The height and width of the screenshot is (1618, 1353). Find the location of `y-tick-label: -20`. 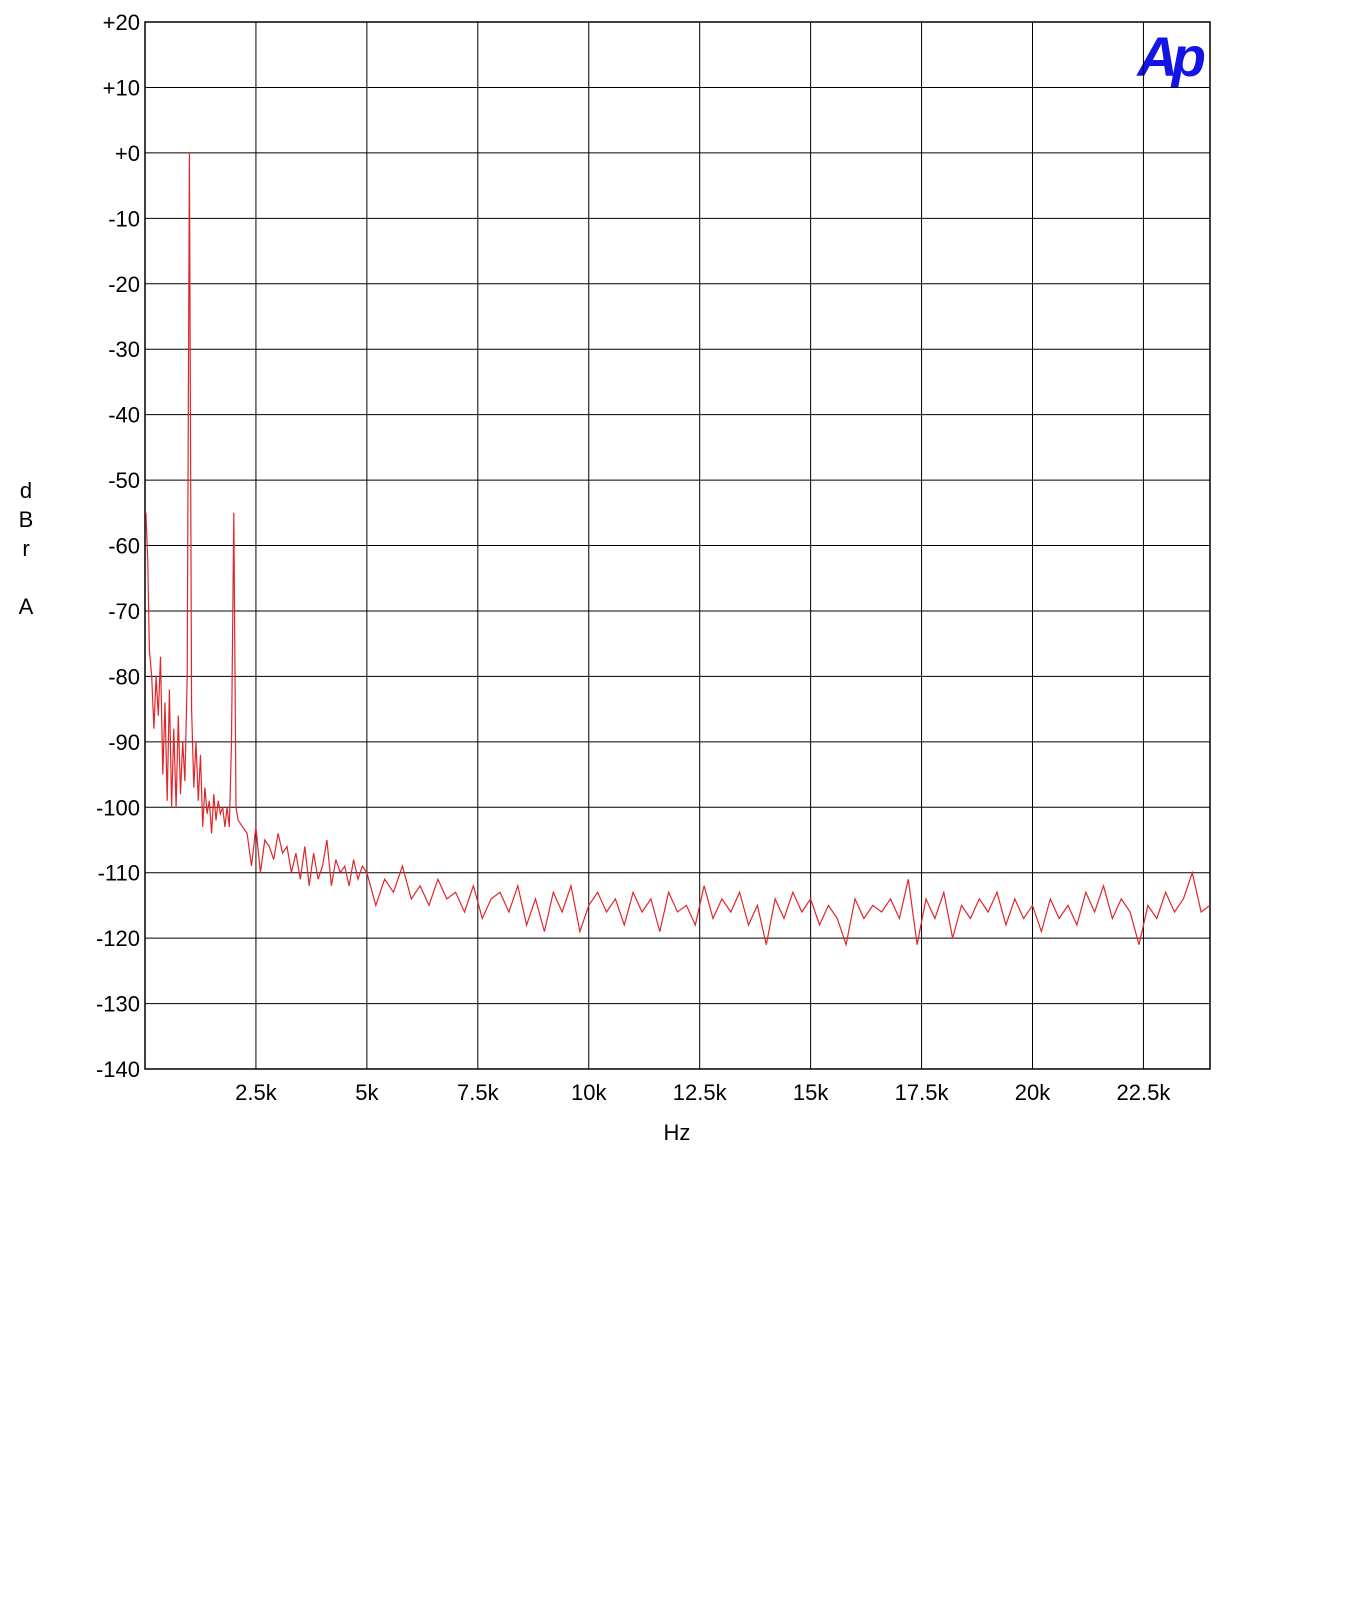

y-tick-label: -20 is located at coordinates (124, 284).